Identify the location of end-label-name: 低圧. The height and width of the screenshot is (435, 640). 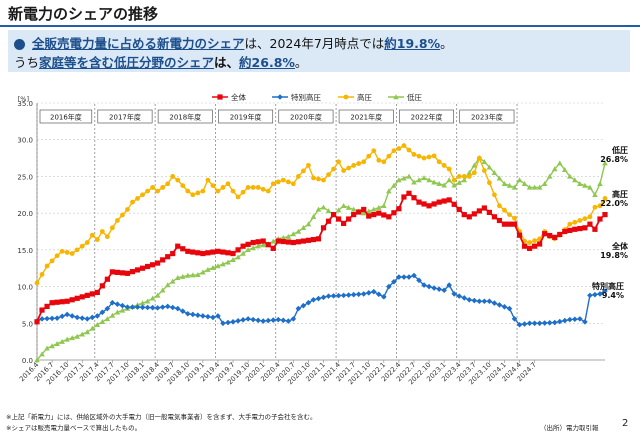
(619, 150).